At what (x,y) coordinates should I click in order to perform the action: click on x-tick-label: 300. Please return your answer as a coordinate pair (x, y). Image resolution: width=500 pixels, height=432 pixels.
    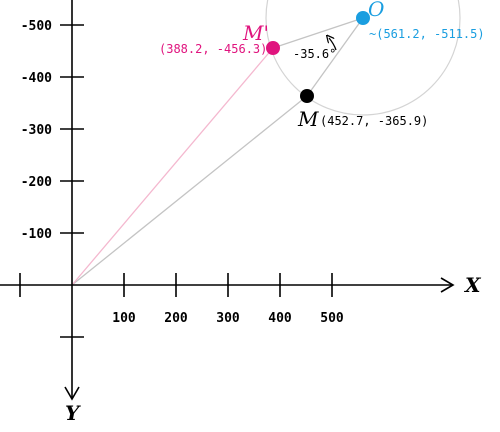
    Looking at the image, I should click on (228, 318).